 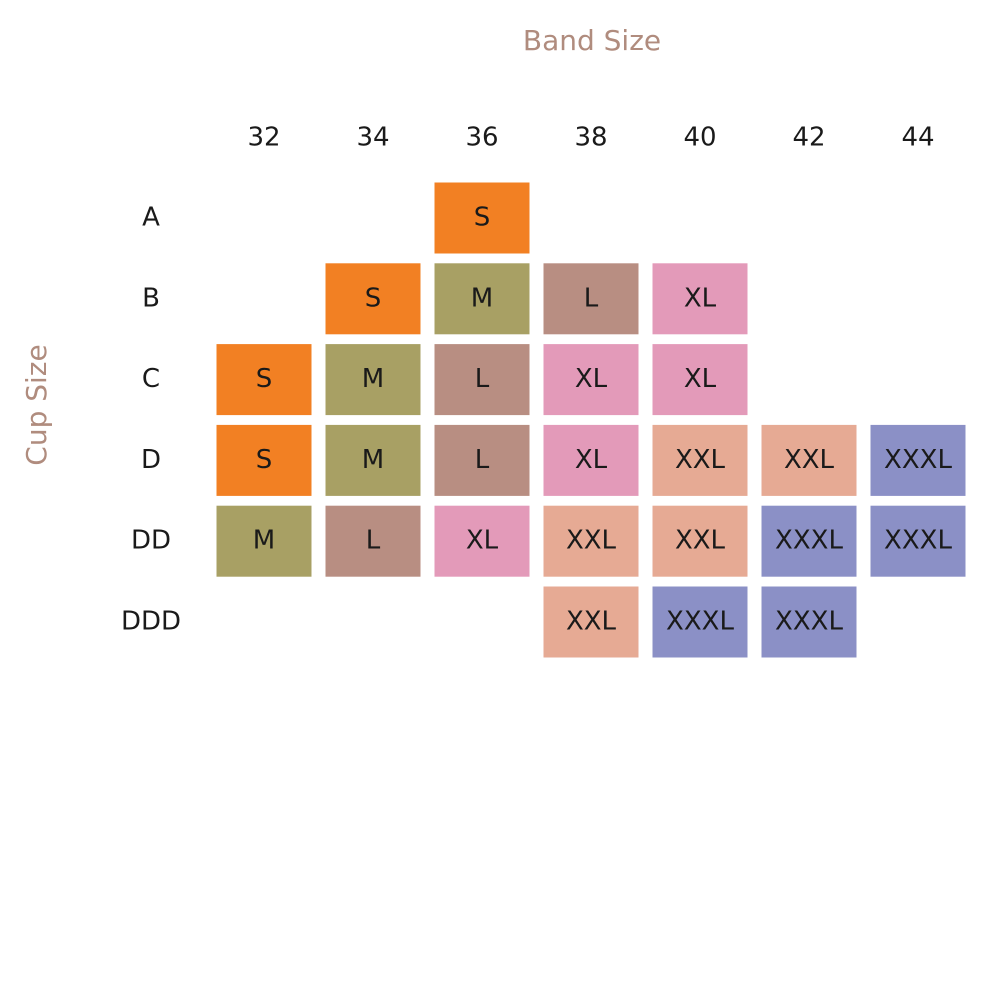 I want to click on cup-size-label: A, so click(x=151, y=218).